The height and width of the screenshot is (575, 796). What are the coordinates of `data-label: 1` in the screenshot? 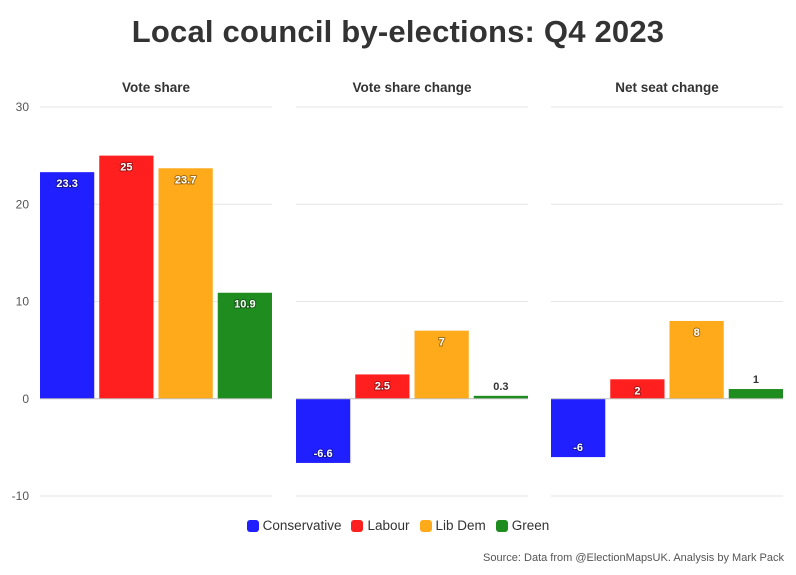 It's located at (756, 380).